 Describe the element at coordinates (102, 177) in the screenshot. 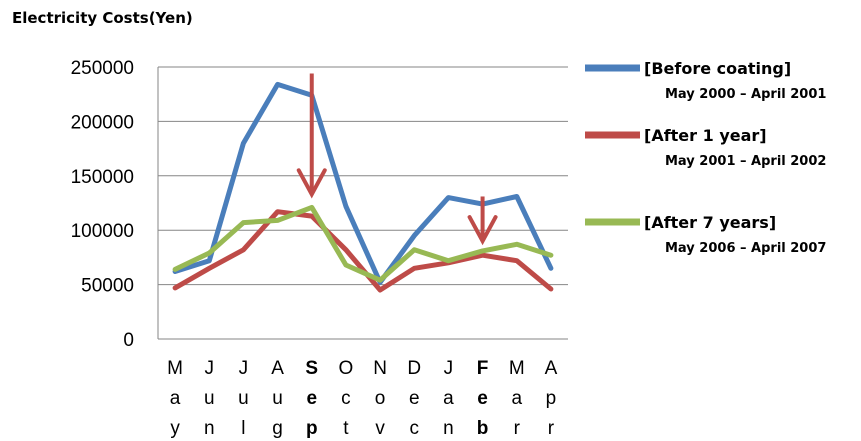

I see `y-tick-label: 150000` at that location.